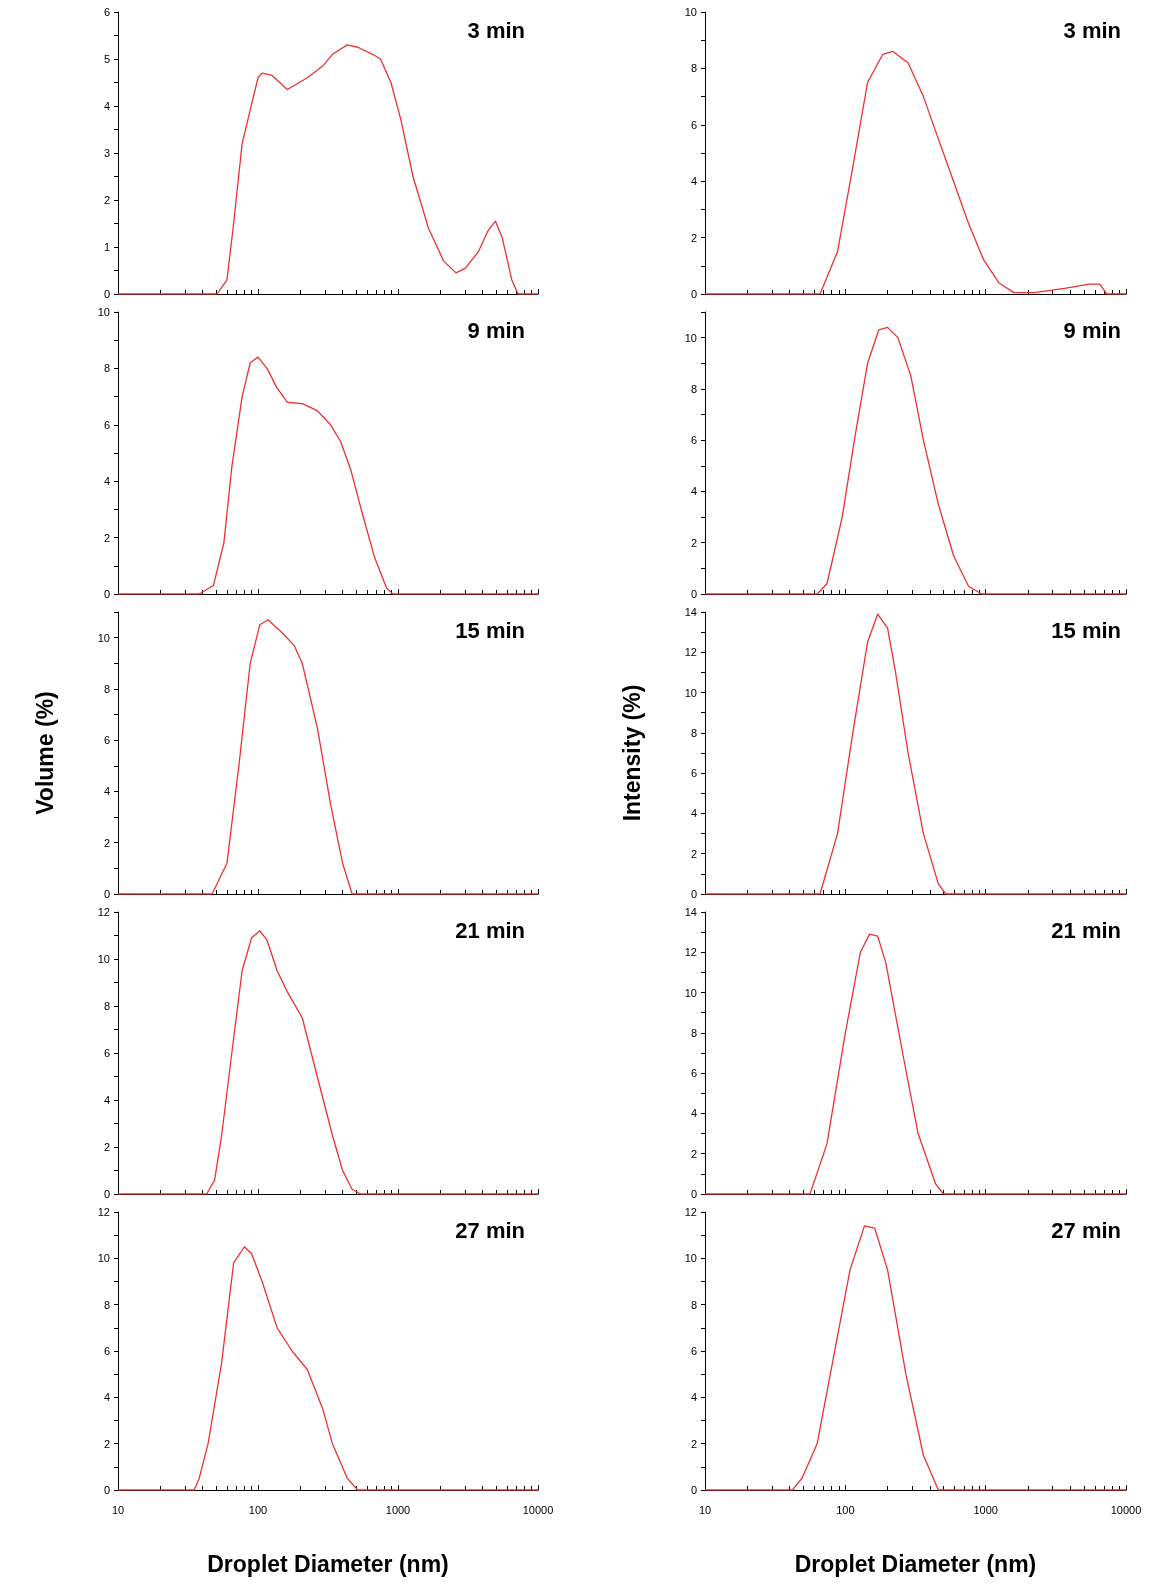  I want to click on y-tick-label: 3, so click(106, 153).